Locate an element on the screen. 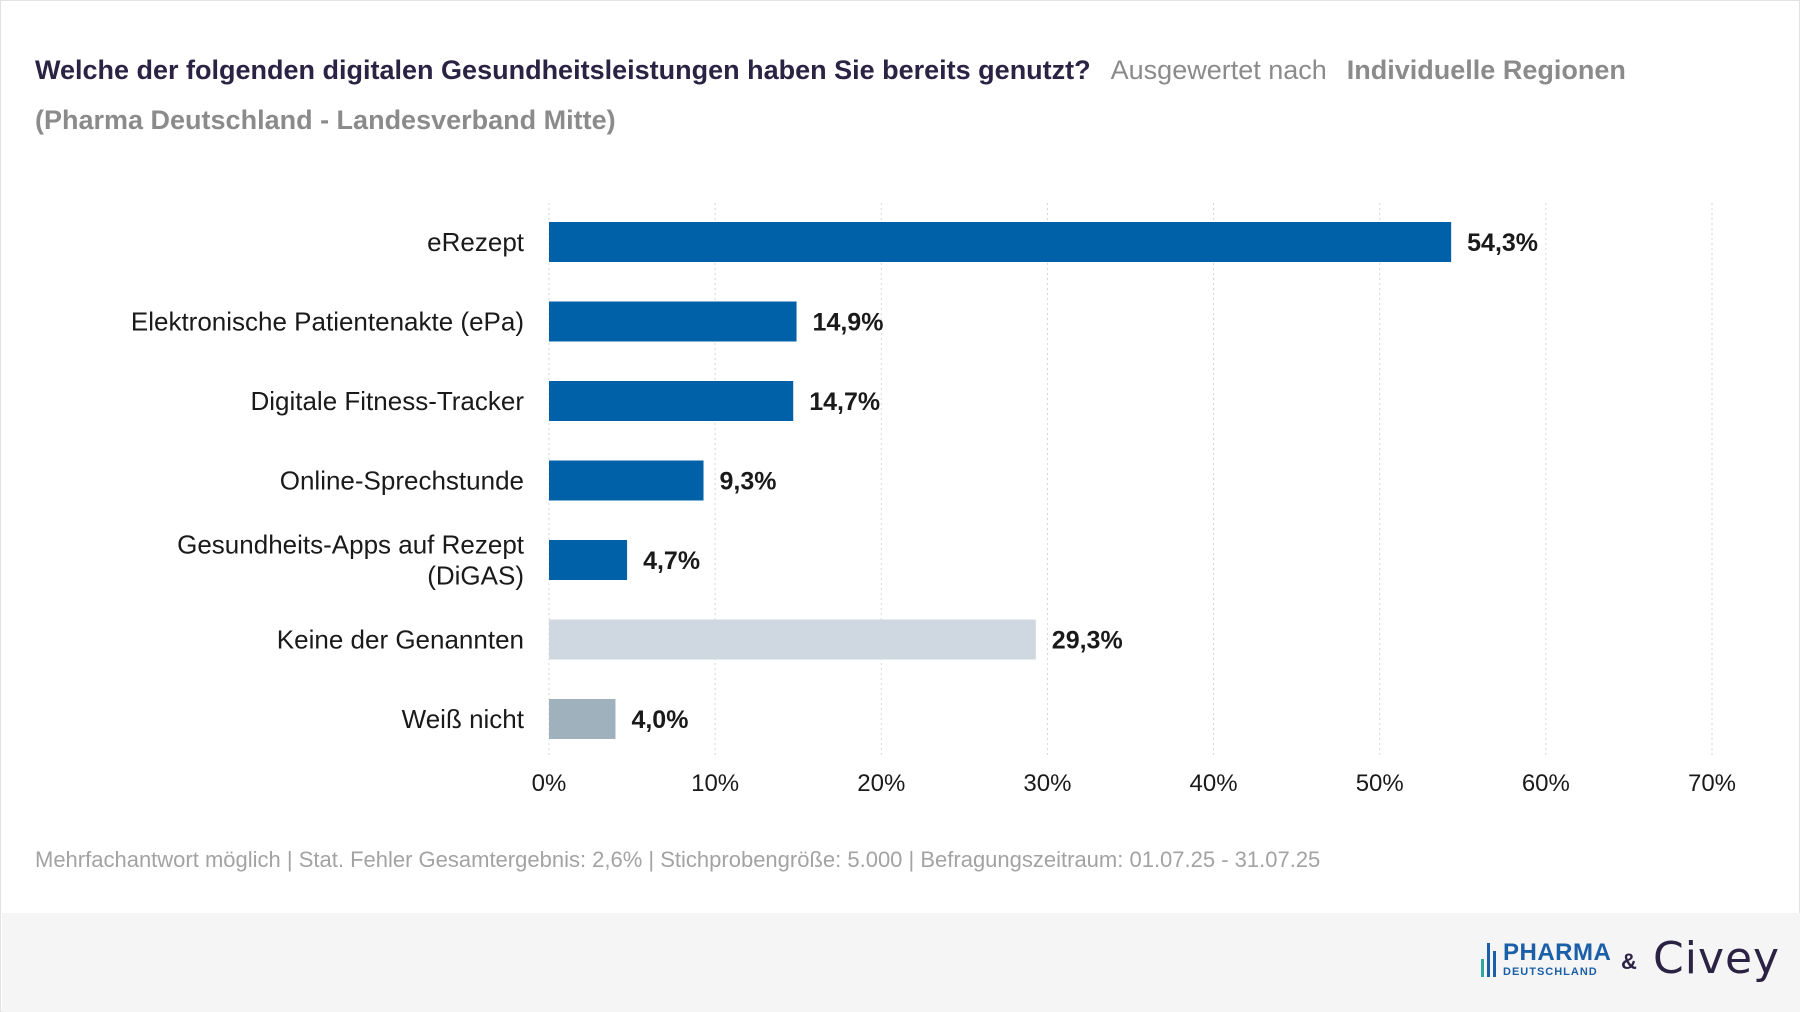 The height and width of the screenshot is (1012, 1800). category-label: Weiß nicht is located at coordinates (463, 719).